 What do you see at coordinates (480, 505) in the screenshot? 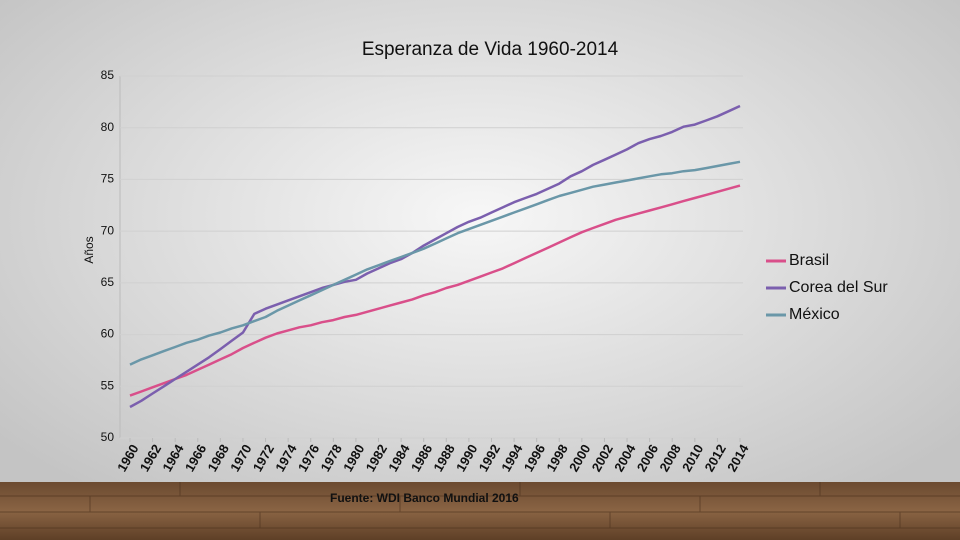
I see `wood-planks` at bounding box center [480, 505].